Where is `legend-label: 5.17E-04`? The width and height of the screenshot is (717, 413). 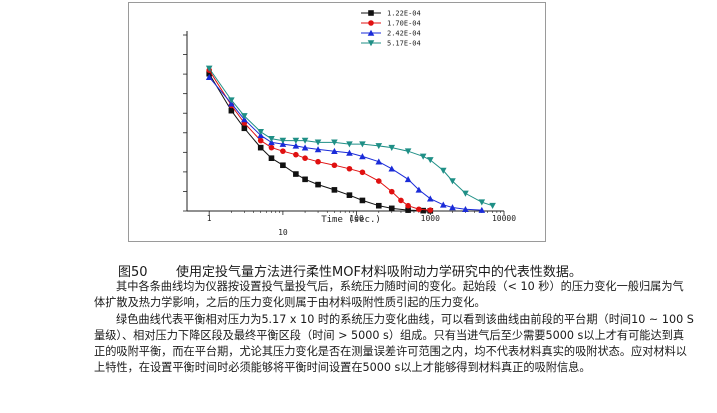
legend-label: 5.17E-04 is located at coordinates (404, 44).